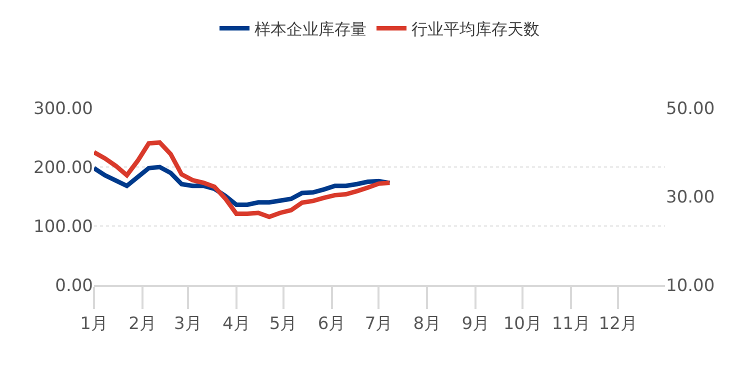 The height and width of the screenshot is (370, 748). I want to click on x-tick-label: 9月, so click(476, 324).